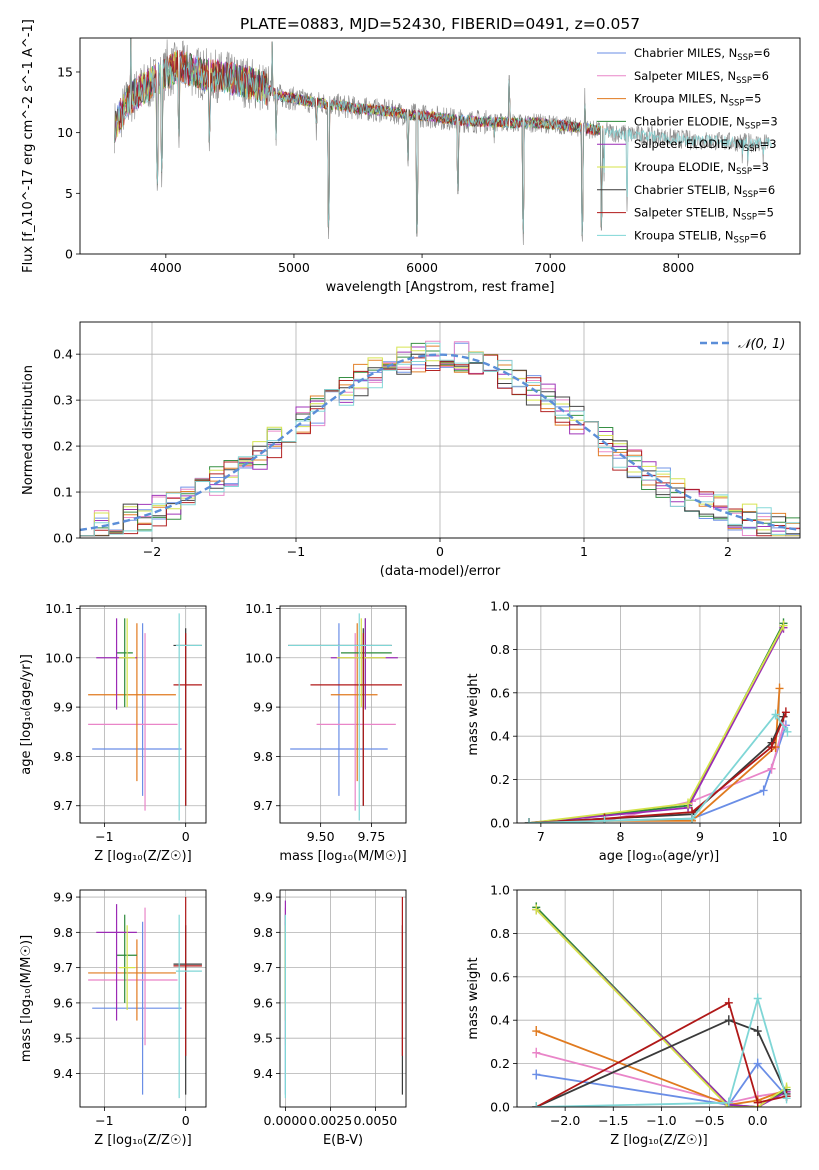 Image resolution: width=819 pixels, height=1170 pixels. Describe the element at coordinates (440, 445) in the screenshot. I see `residual-histogram-salpeter-stelib` at that location.